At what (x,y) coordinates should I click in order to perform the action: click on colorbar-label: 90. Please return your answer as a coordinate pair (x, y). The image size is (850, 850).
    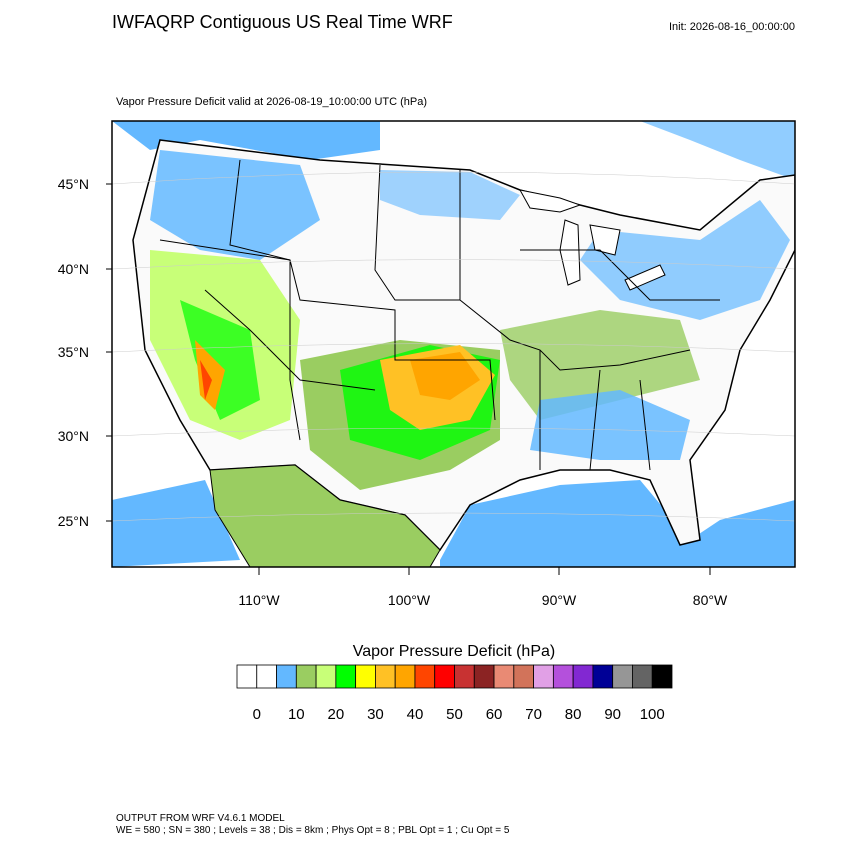
    Looking at the image, I should click on (612, 714).